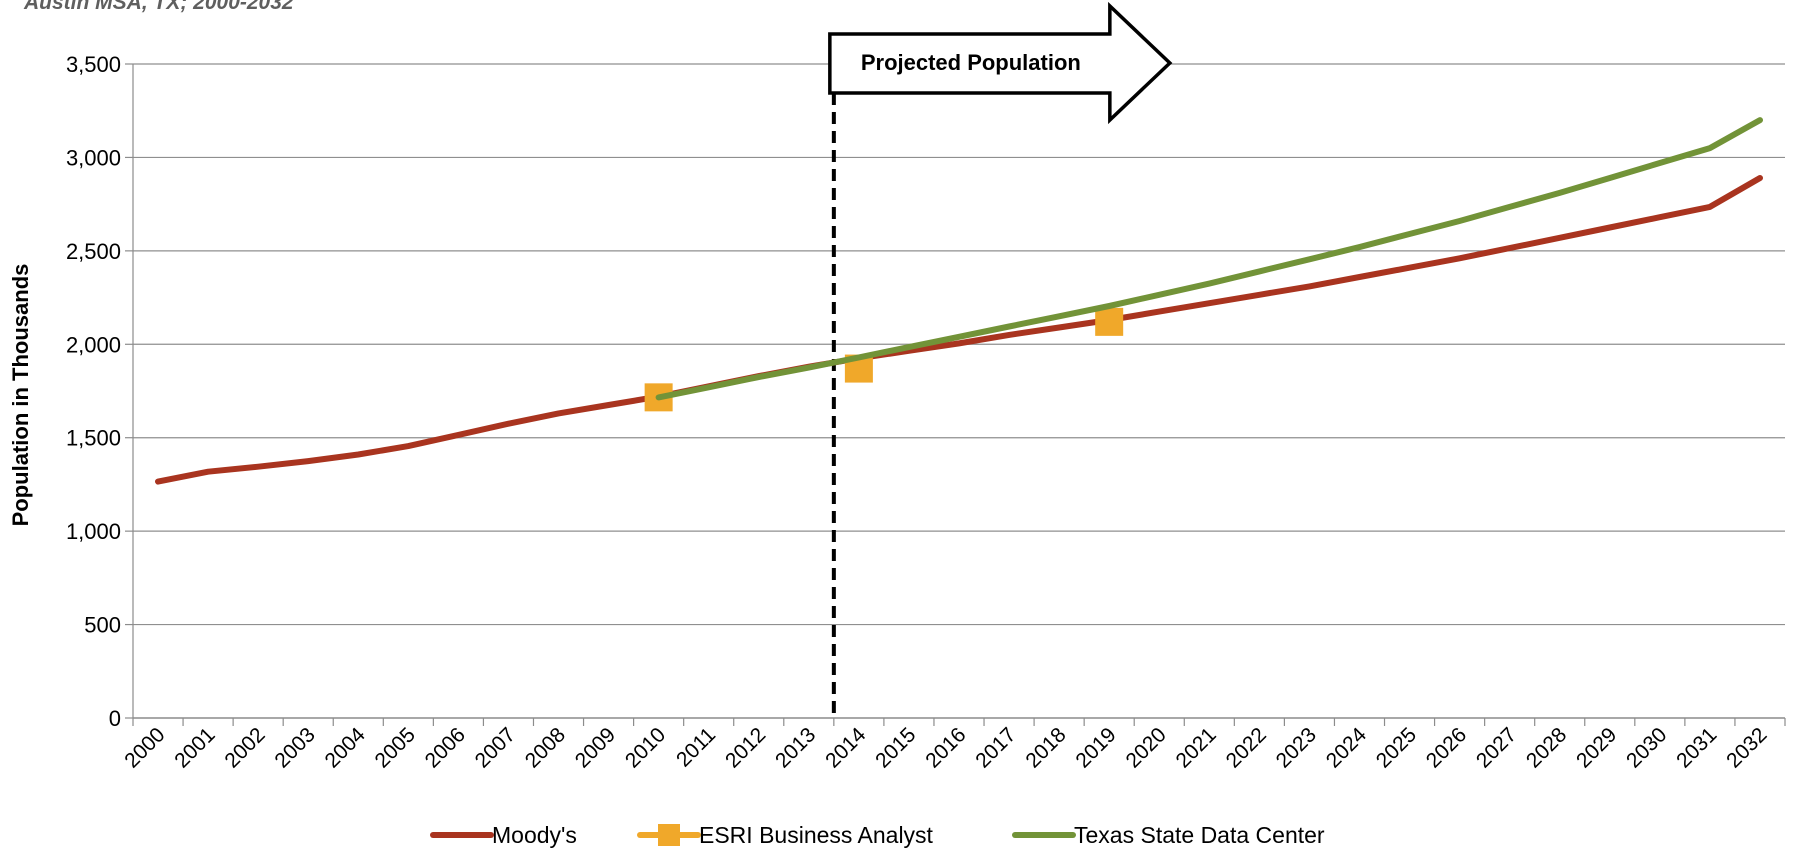 The width and height of the screenshot is (1797, 857). I want to click on projection-arrow, so click(1000, 63).